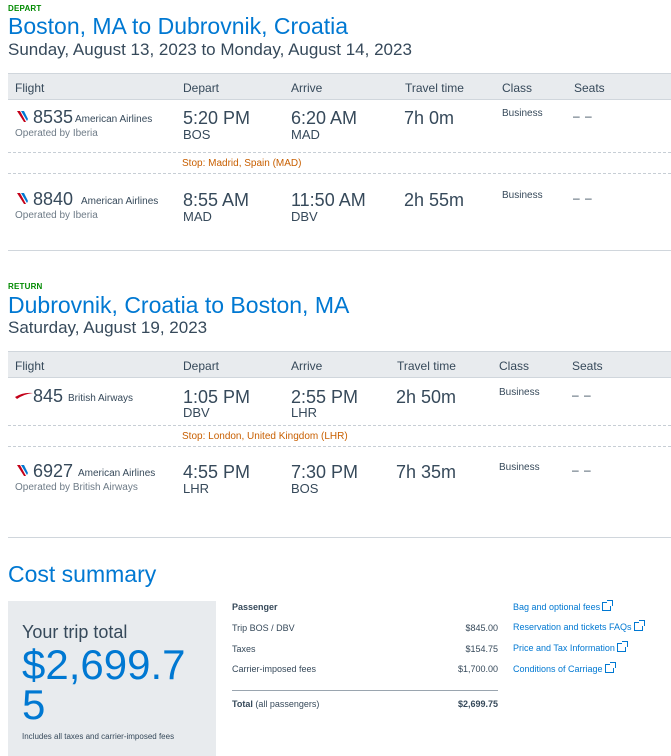 The height and width of the screenshot is (756, 671). Describe the element at coordinates (196, 488) in the screenshot. I see `depart-airport: LHR` at that location.